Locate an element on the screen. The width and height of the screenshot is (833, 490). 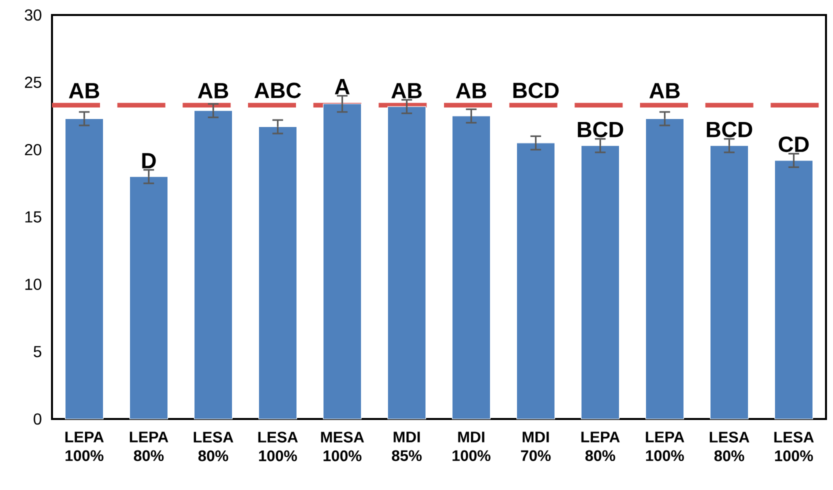
x-tick-label: MDI 85% is located at coordinates (407, 447).